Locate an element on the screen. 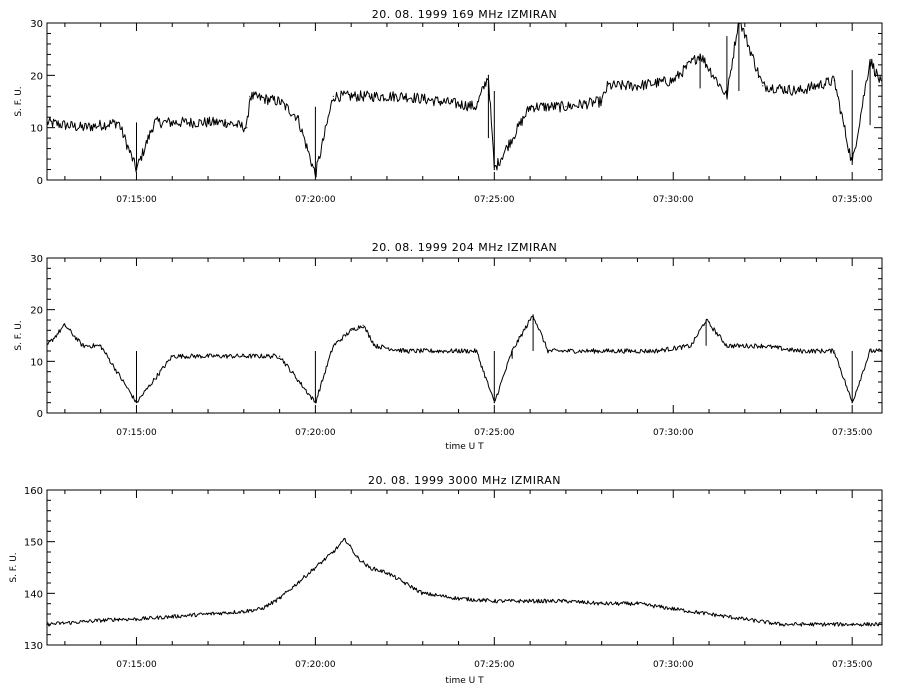  chart-title: 20. 08. 1999 169 MHz IZMIRAN is located at coordinates (464, 14).